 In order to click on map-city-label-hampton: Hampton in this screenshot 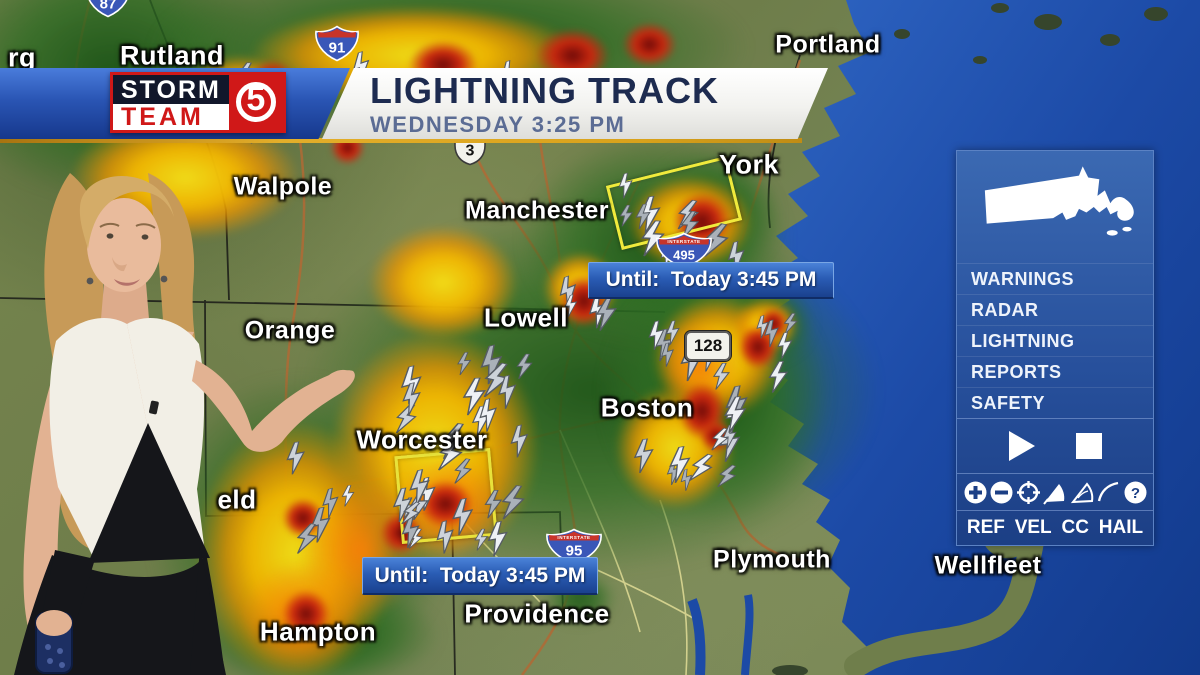, I will do `click(318, 631)`.